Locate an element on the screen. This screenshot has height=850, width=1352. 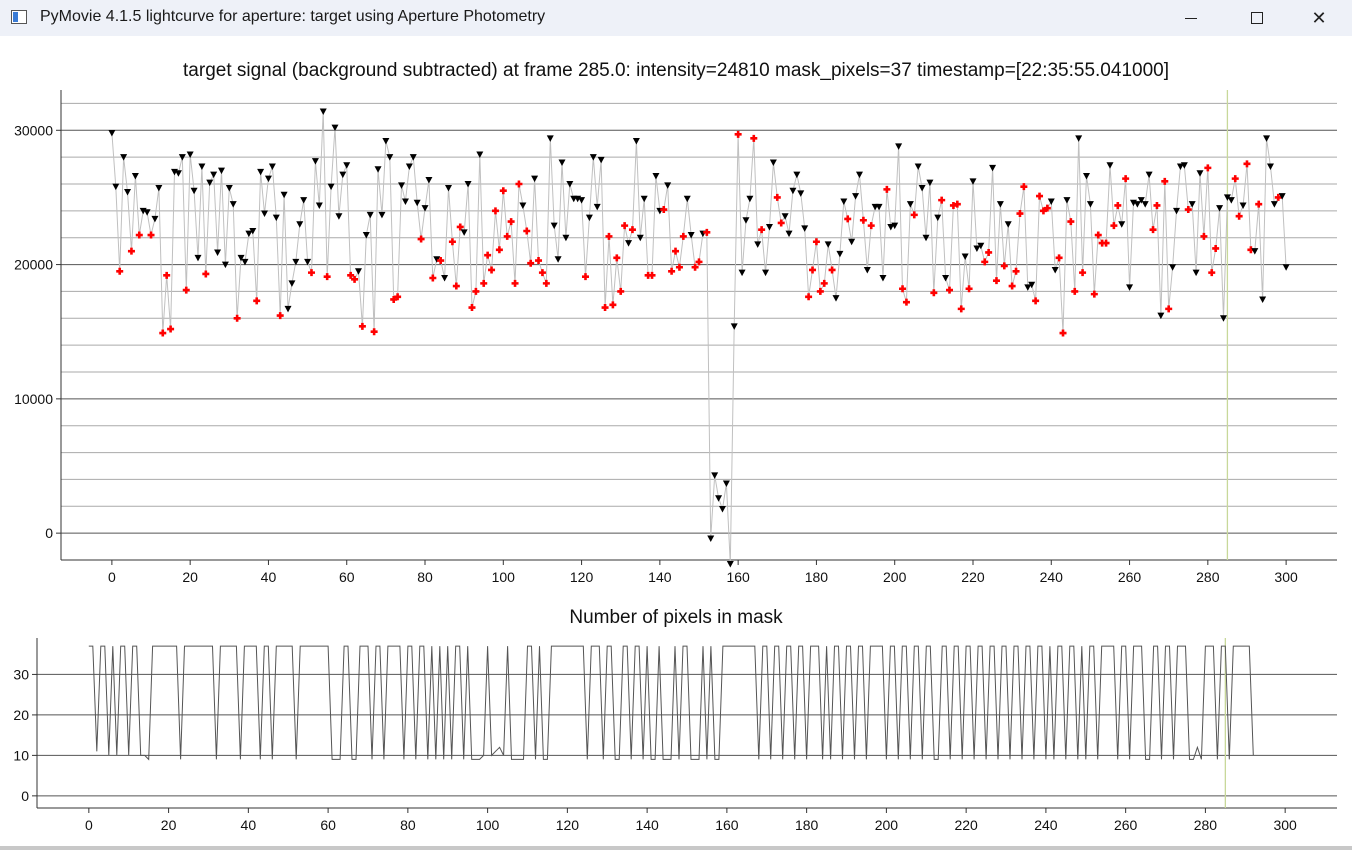
minimize-icon is located at coordinates (1191, 18).